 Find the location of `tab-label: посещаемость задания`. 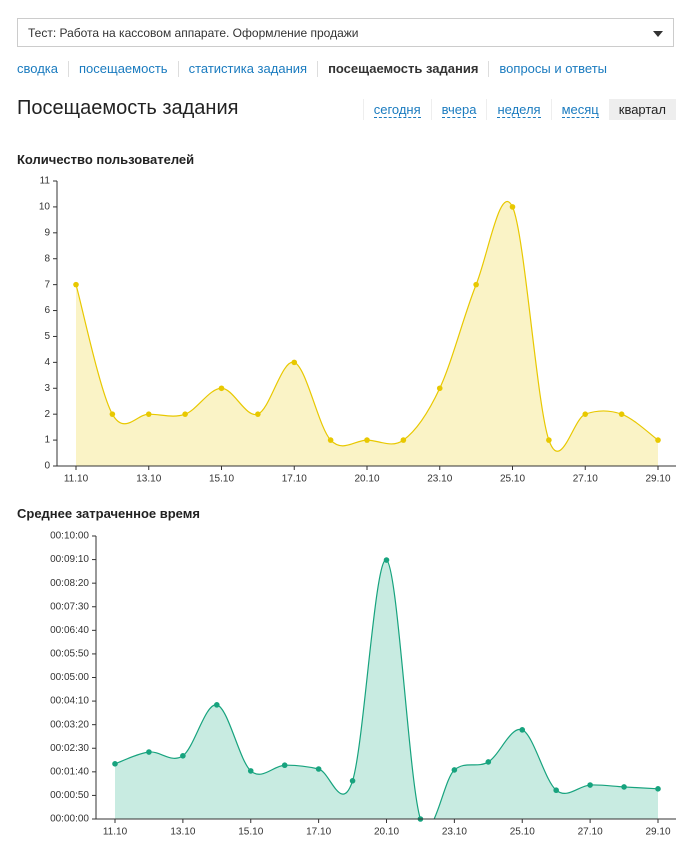

tab-label: посещаемость задания is located at coordinates (403, 68).